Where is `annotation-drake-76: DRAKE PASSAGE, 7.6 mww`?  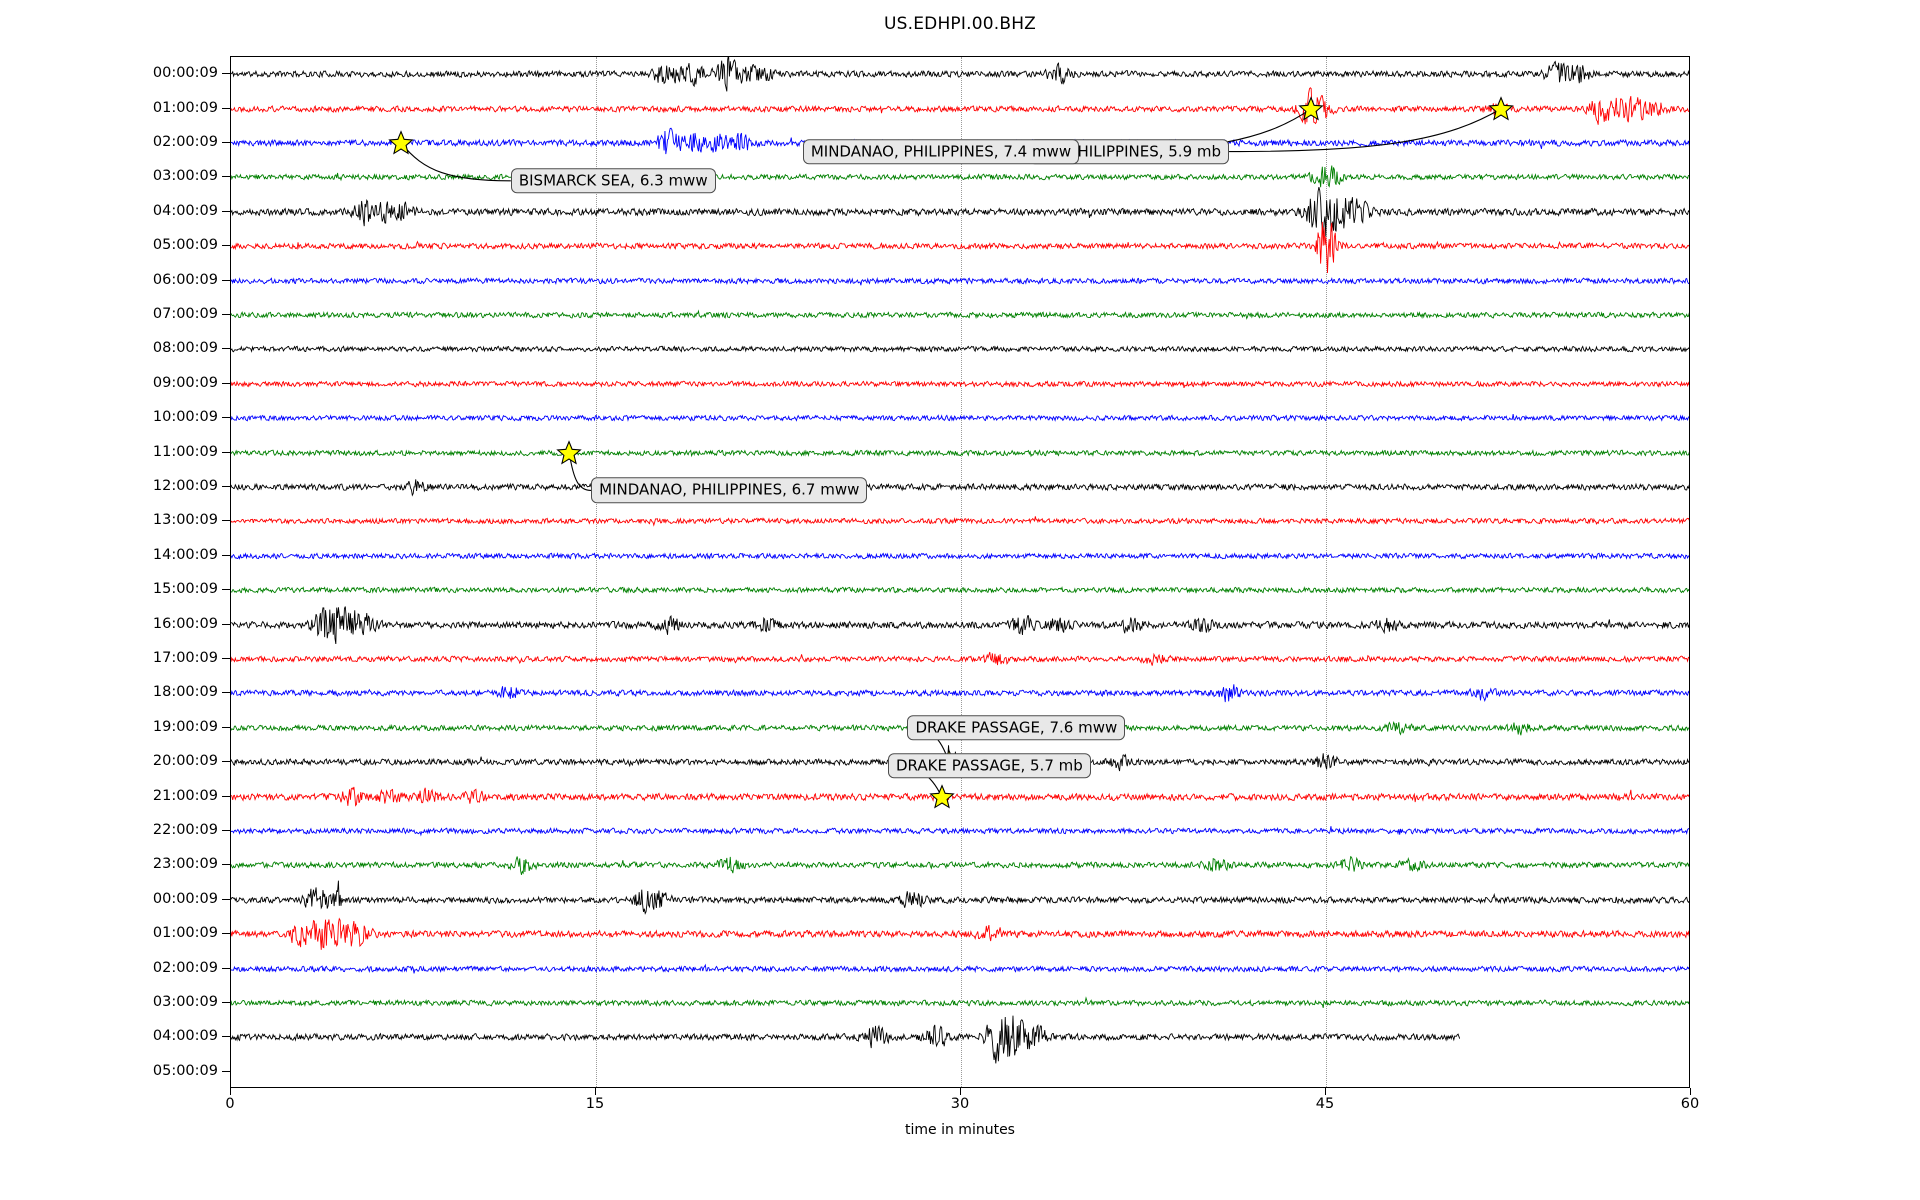
annotation-drake-76: DRAKE PASSAGE, 7.6 mww is located at coordinates (1016, 728).